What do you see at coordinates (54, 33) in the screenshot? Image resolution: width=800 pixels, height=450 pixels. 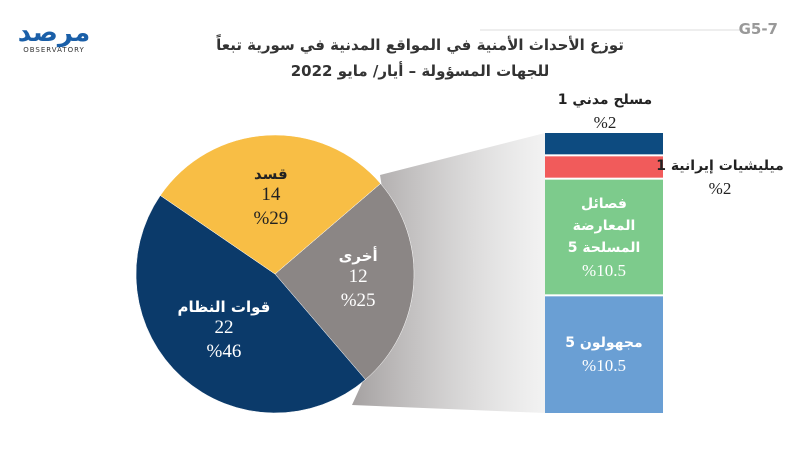 I see `logo-text: مرصد` at bounding box center [54, 33].